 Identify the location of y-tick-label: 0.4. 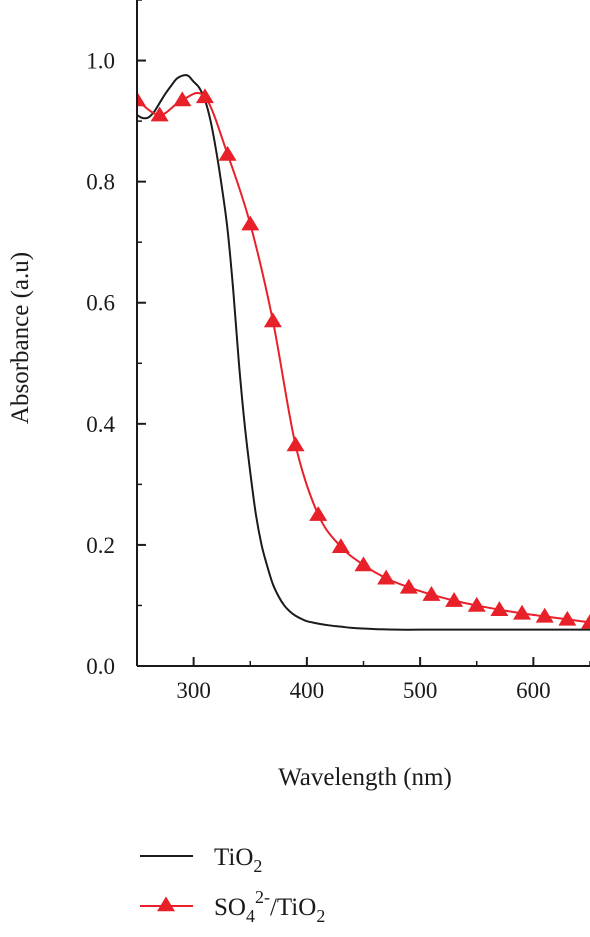
(100, 424).